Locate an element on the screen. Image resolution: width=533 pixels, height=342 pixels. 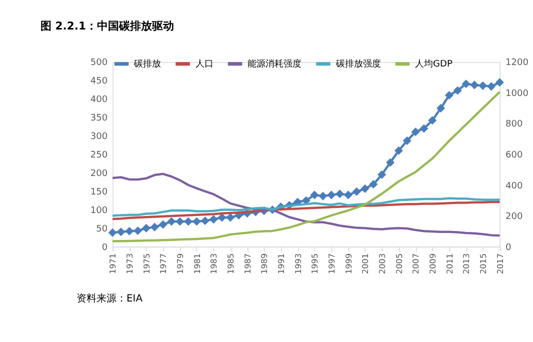
legend-label: 人口 is located at coordinates (204, 64).